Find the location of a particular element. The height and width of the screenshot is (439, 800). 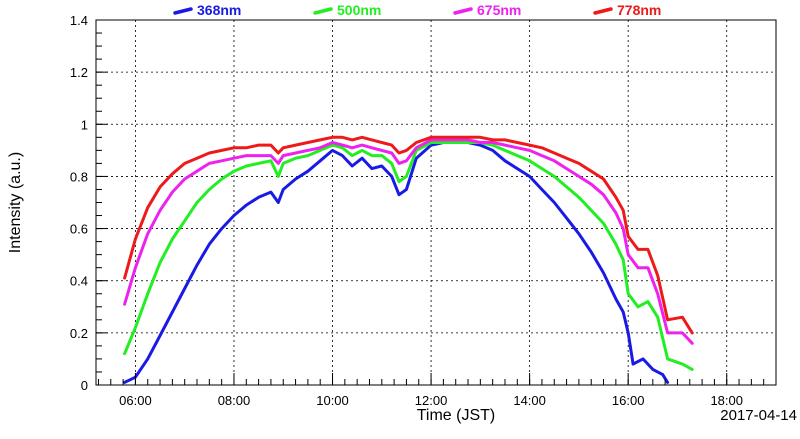

y-axis-title: Intensity (a.u.) is located at coordinates (15, 202).